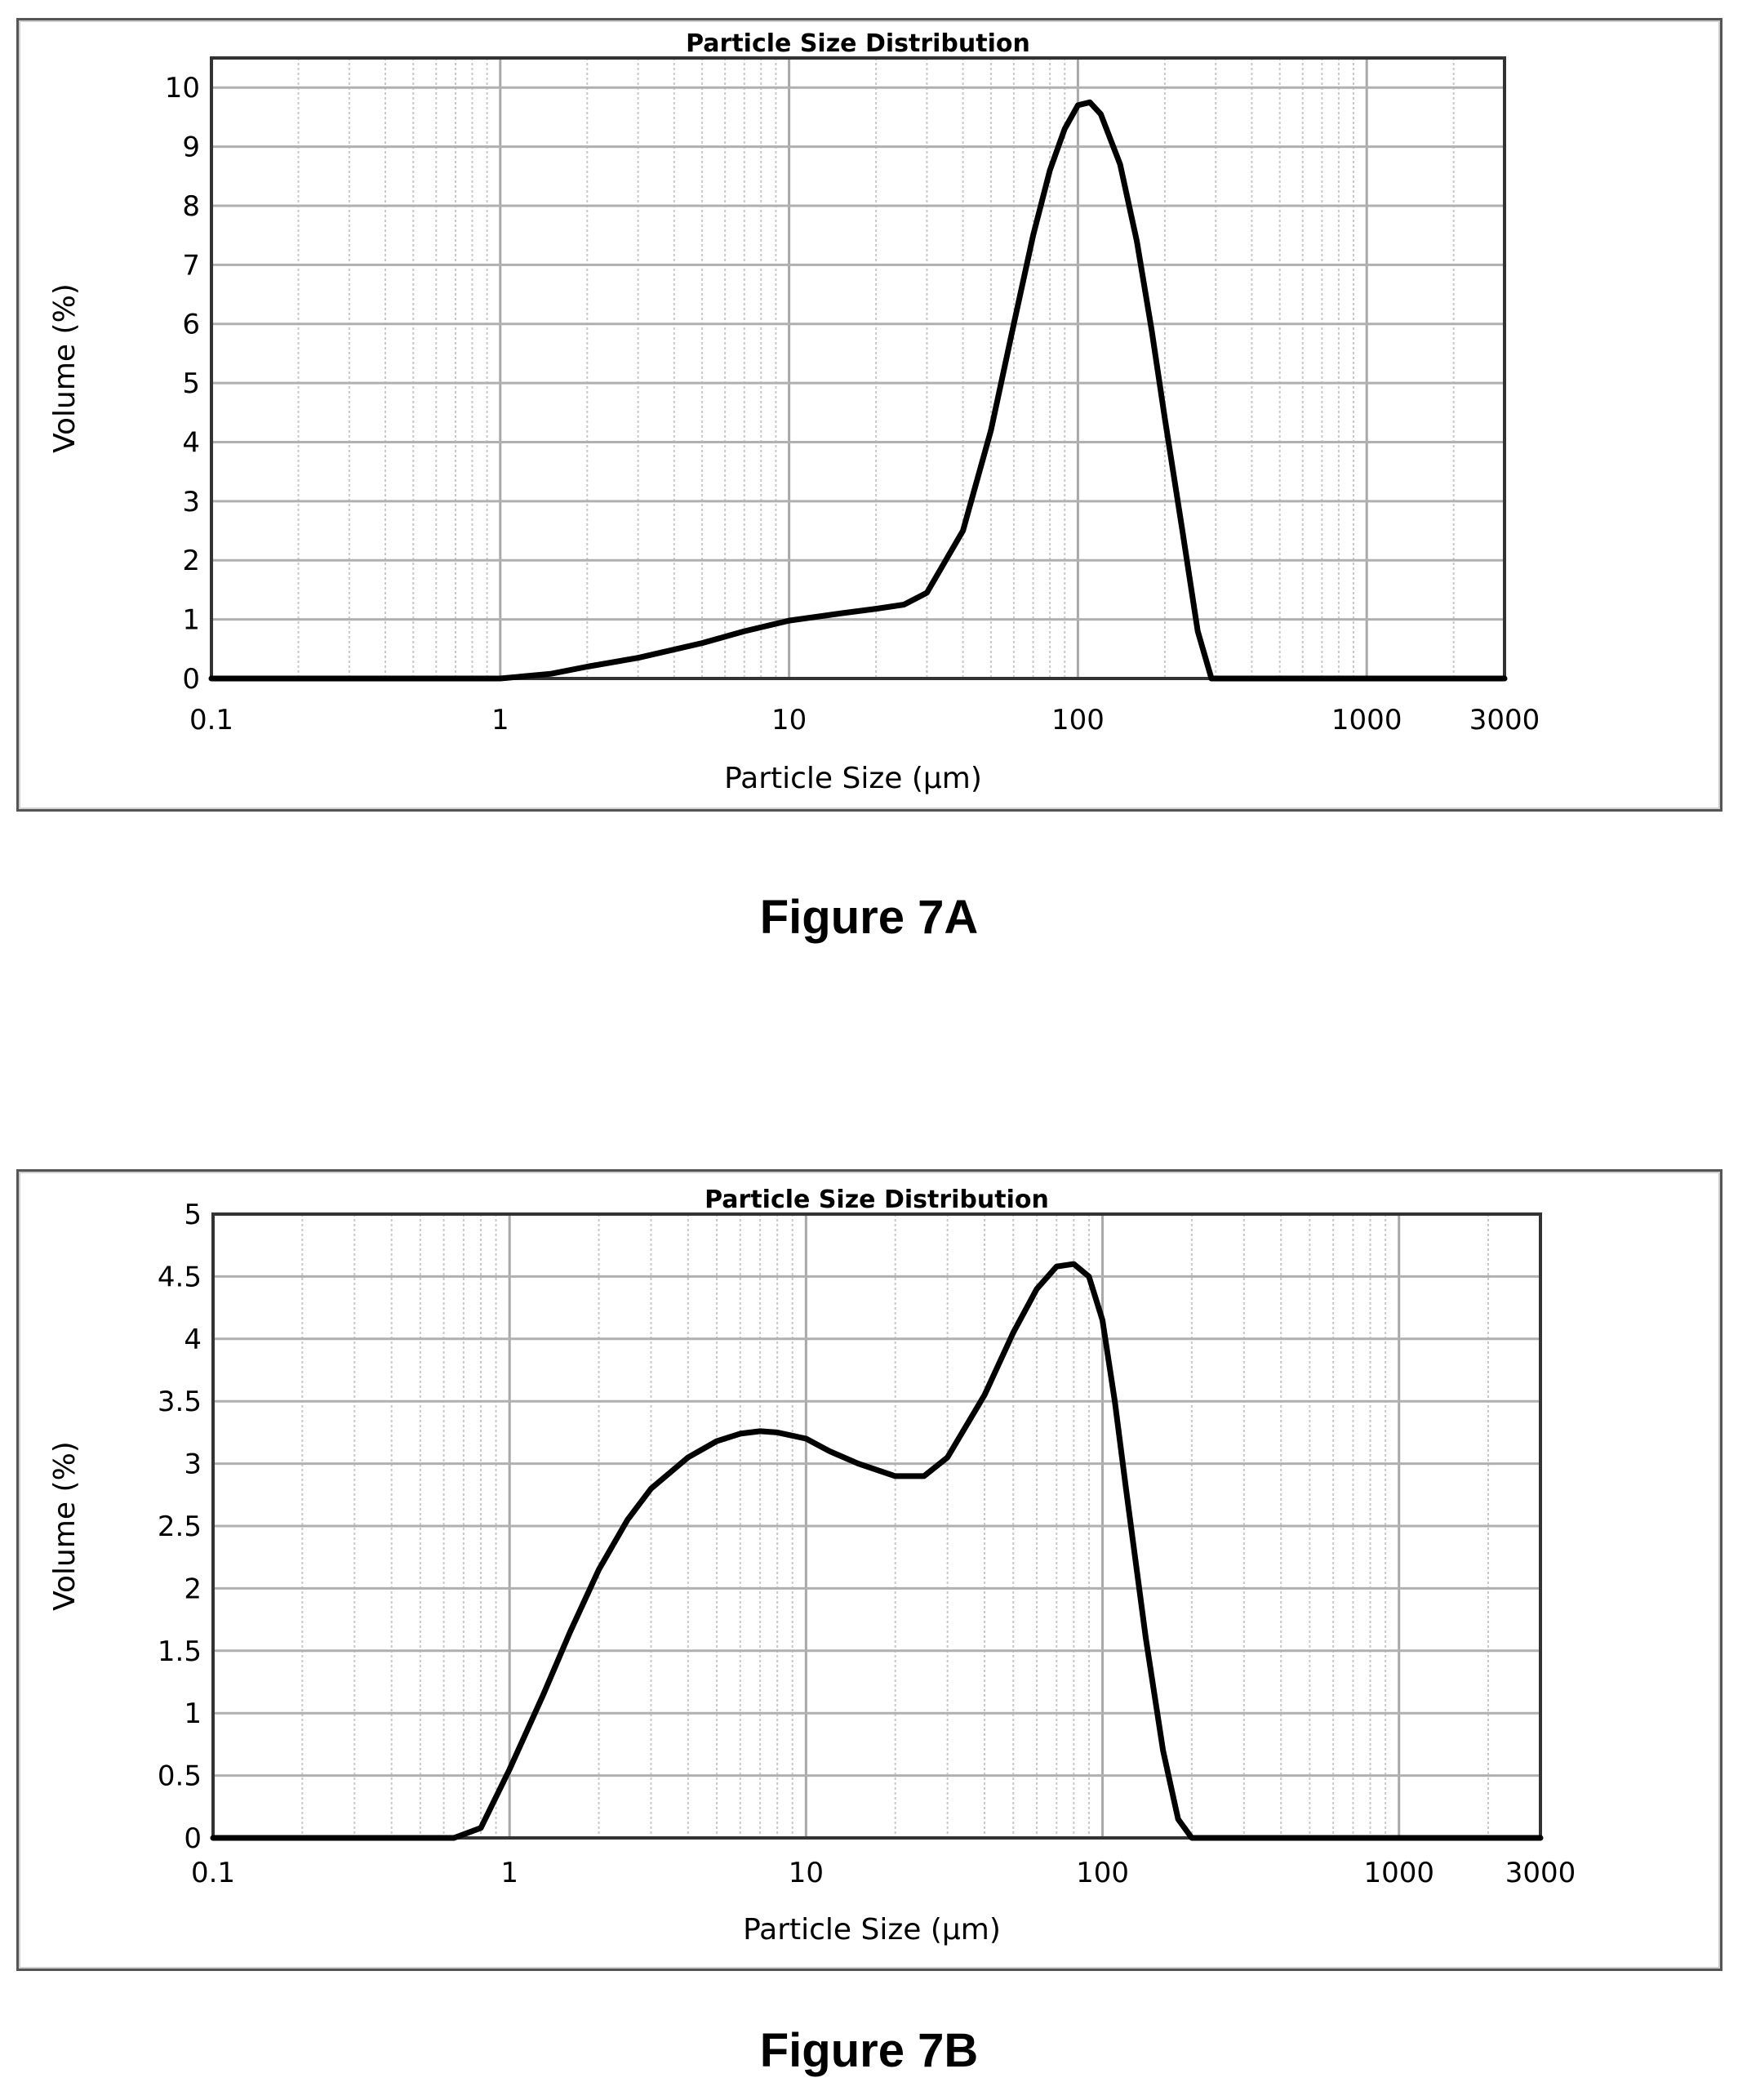  What do you see at coordinates (191, 206) in the screenshot?
I see `y-tick-label: 8` at bounding box center [191, 206].